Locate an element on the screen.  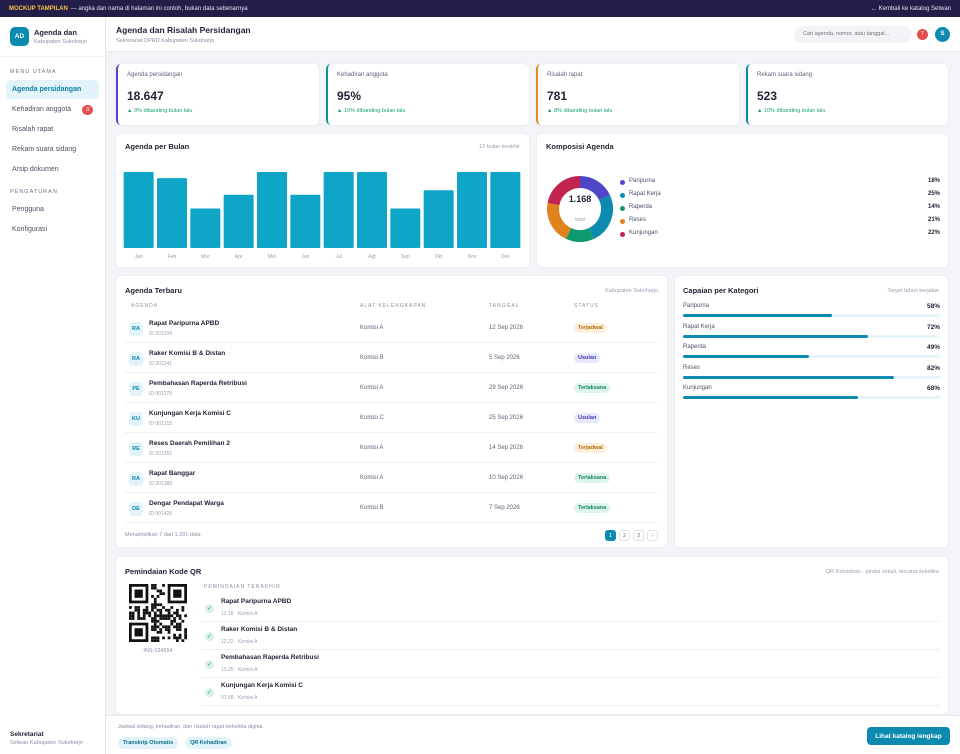
brand-title: Agenda dan is located at coordinates (55, 32).